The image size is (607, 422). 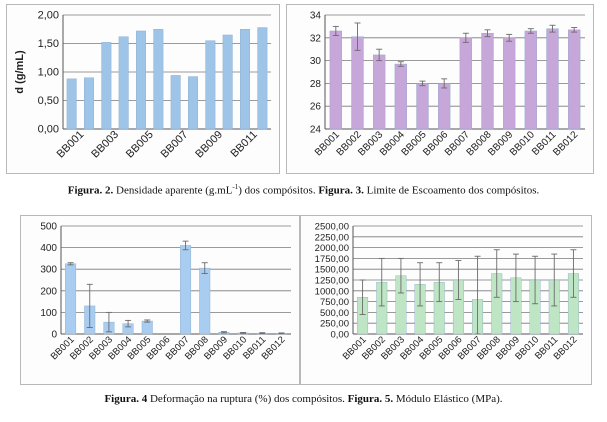 What do you see at coordinates (453, 190) in the screenshot?
I see `fig3-caption: Limite de Escoamento dos compósitos.` at bounding box center [453, 190].